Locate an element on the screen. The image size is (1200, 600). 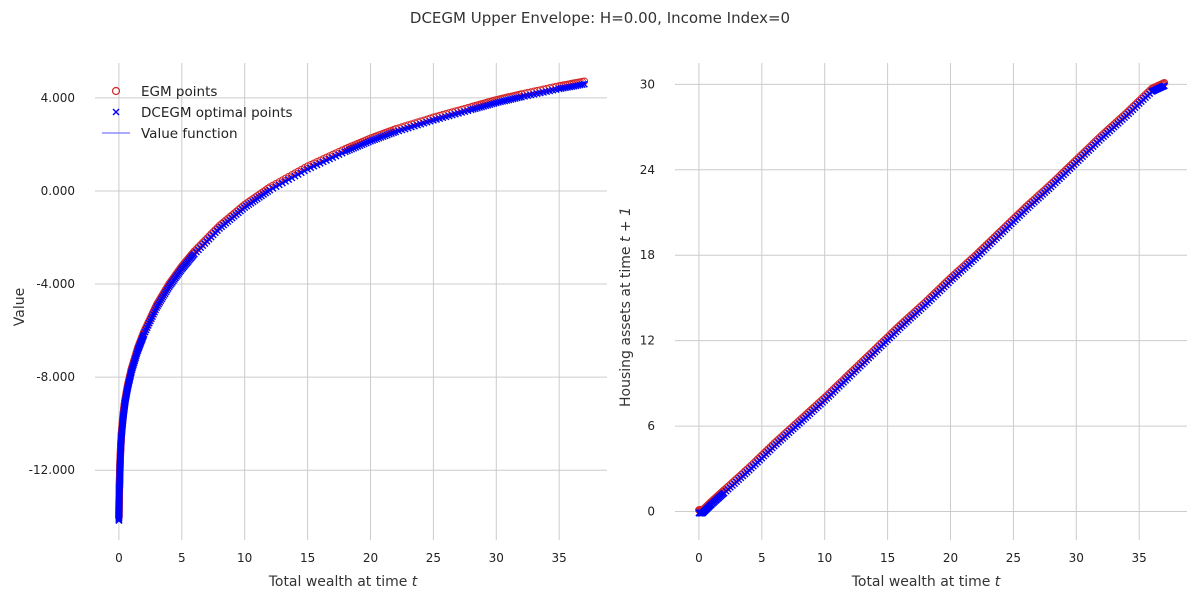
right-y-tick-labels: 0 6 12 18 24 30 is located at coordinates (647, 297).